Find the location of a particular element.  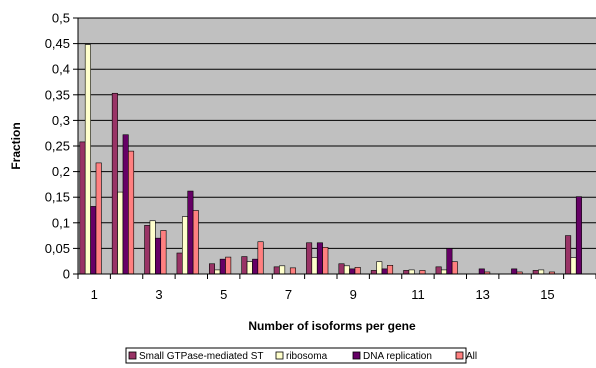

x-tick-label: 11 is located at coordinates (418, 294).